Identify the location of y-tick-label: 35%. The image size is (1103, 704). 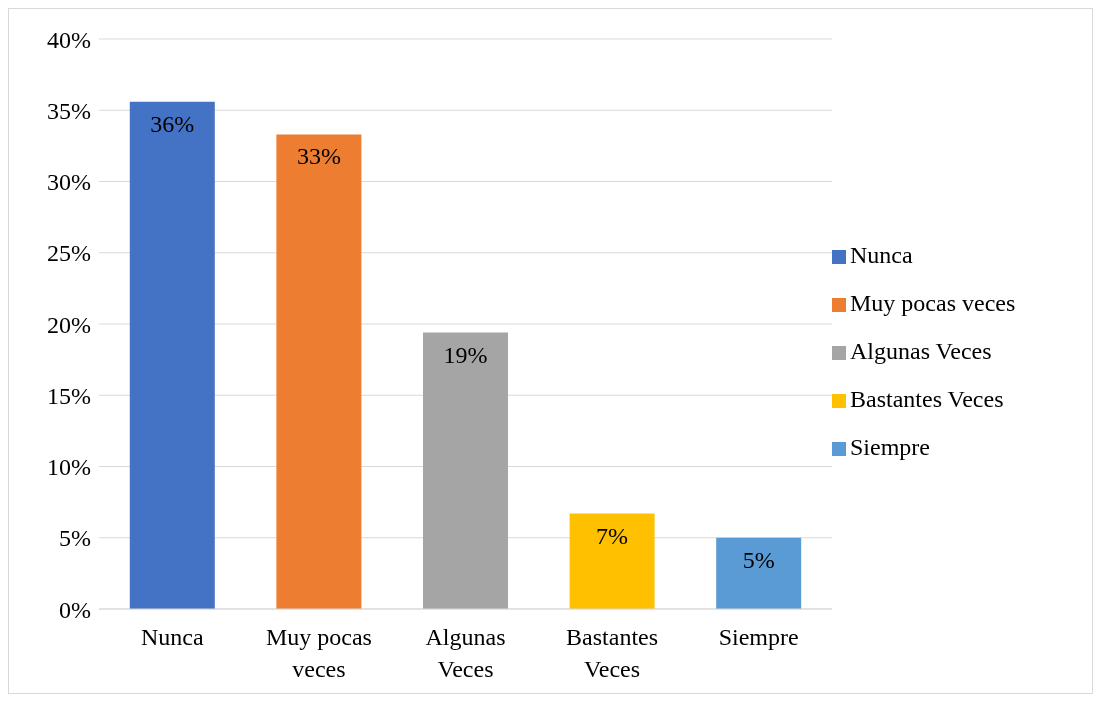
(69, 110).